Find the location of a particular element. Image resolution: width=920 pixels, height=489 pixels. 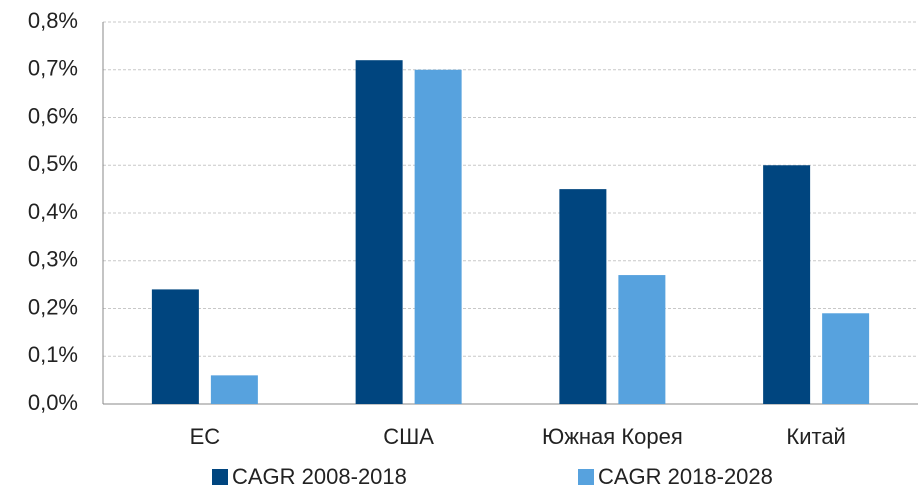

y-tick-label: 0,0% is located at coordinates (53, 402).